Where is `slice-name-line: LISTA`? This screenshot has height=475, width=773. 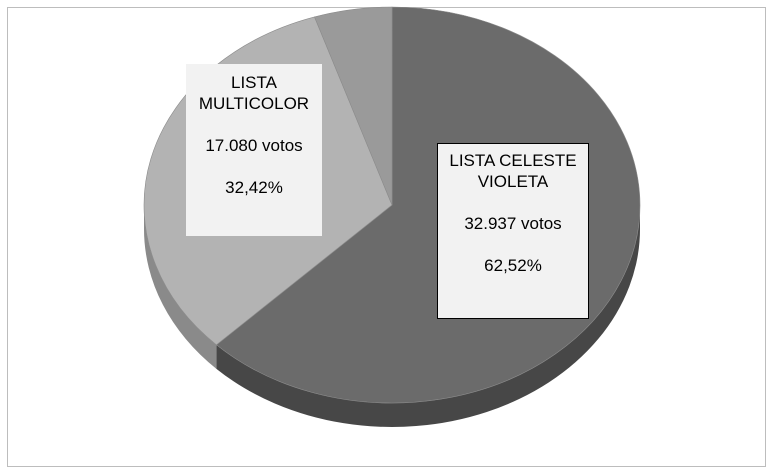
slice-name-line: LISTA is located at coordinates (254, 82).